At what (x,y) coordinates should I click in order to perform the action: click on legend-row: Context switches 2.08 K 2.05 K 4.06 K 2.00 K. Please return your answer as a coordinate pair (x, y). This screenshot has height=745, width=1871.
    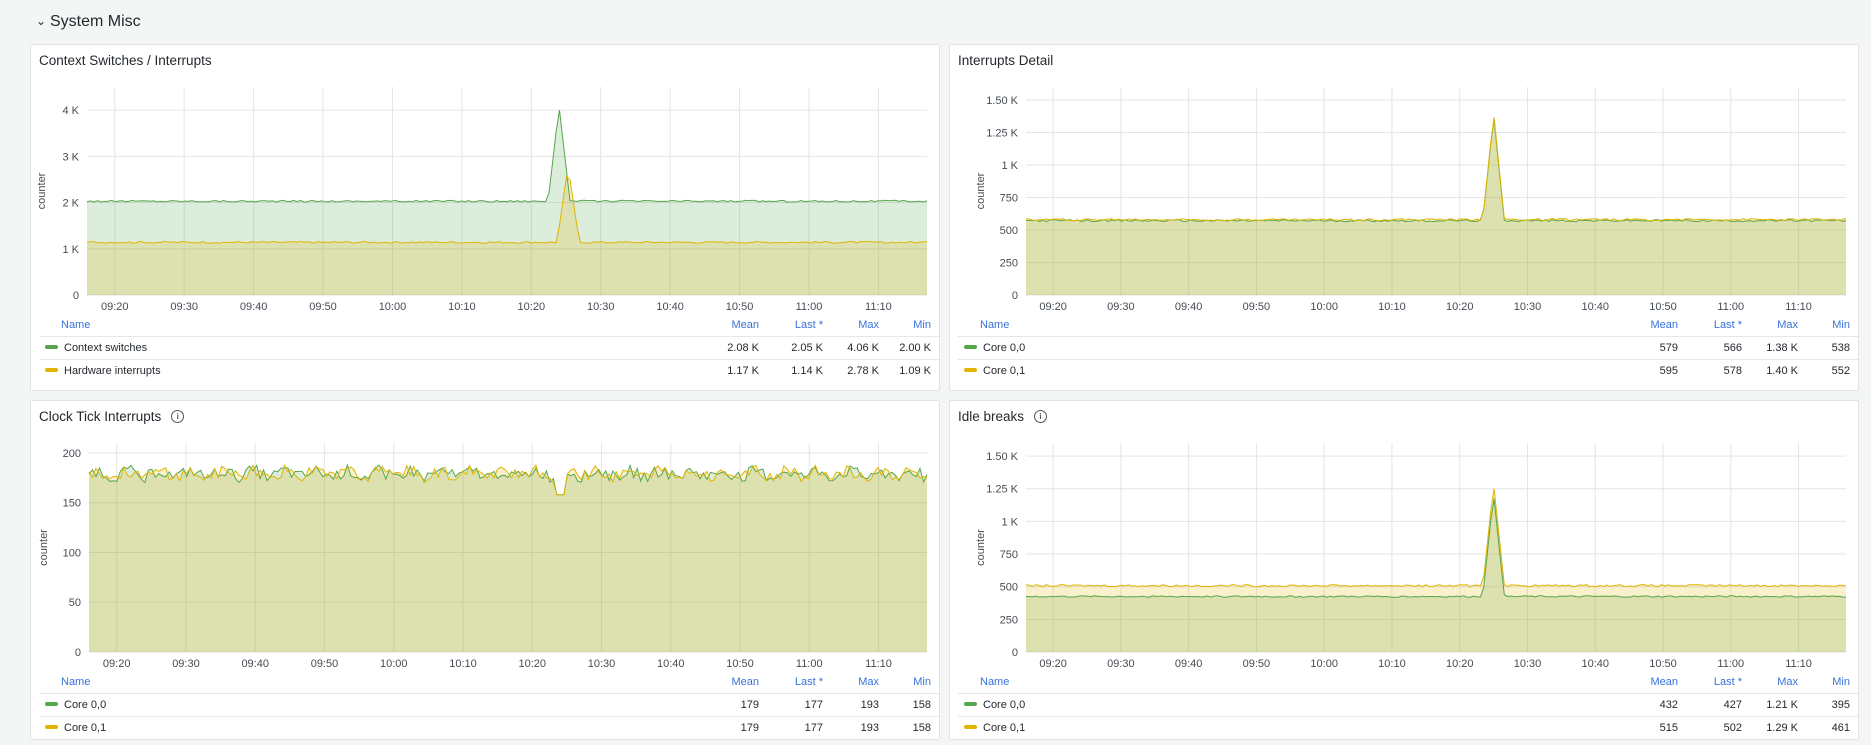
    Looking at the image, I should click on (489, 348).